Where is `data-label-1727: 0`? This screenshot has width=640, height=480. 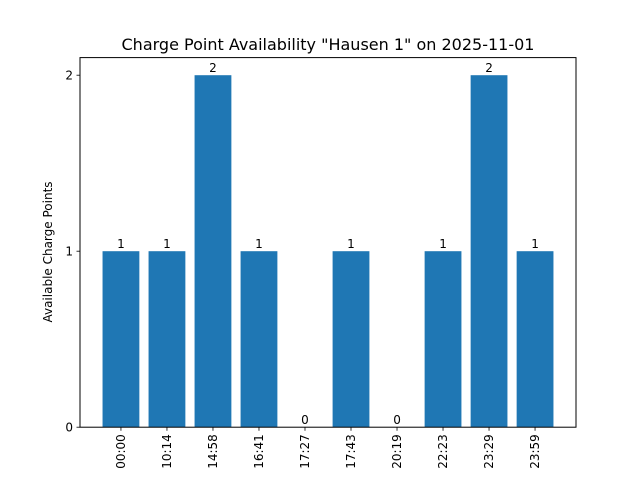 data-label-1727: 0 is located at coordinates (305, 420).